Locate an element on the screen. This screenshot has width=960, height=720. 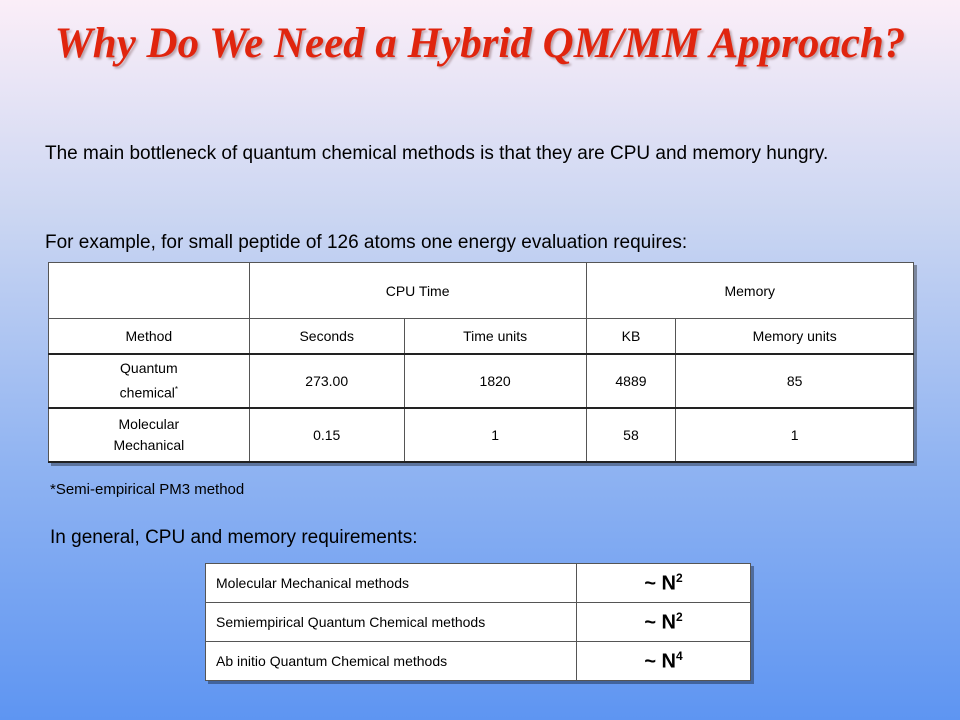
table-row: Ab initio Quantum Chemical methods ~ N4 is located at coordinates (478, 661).